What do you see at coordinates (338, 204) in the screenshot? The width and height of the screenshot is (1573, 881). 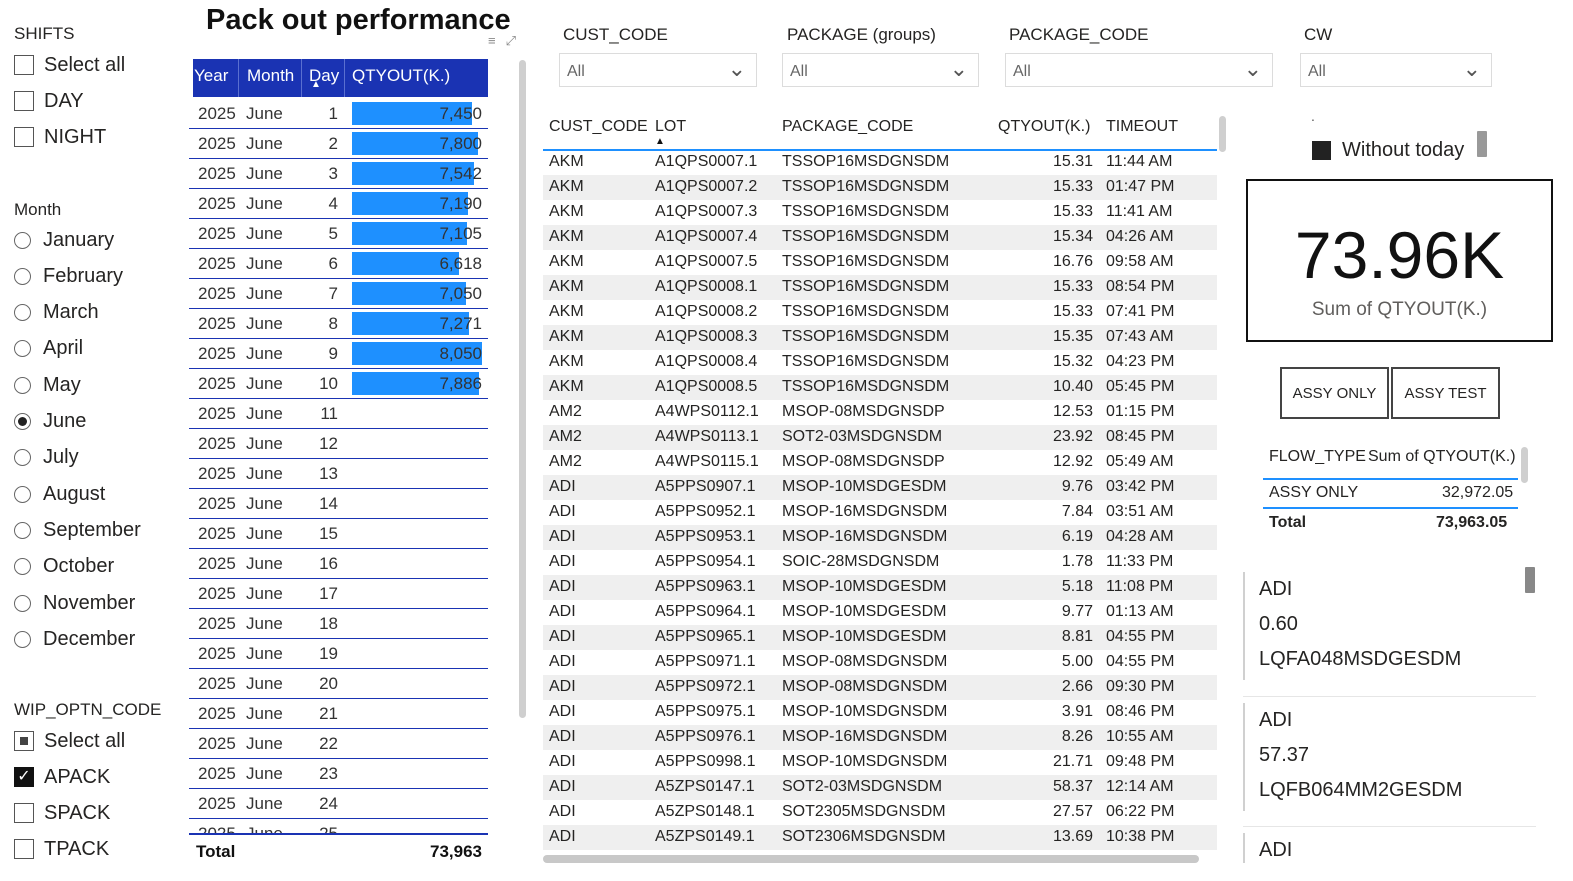 I see `table-row: 2025 June 4 7,190` at bounding box center [338, 204].